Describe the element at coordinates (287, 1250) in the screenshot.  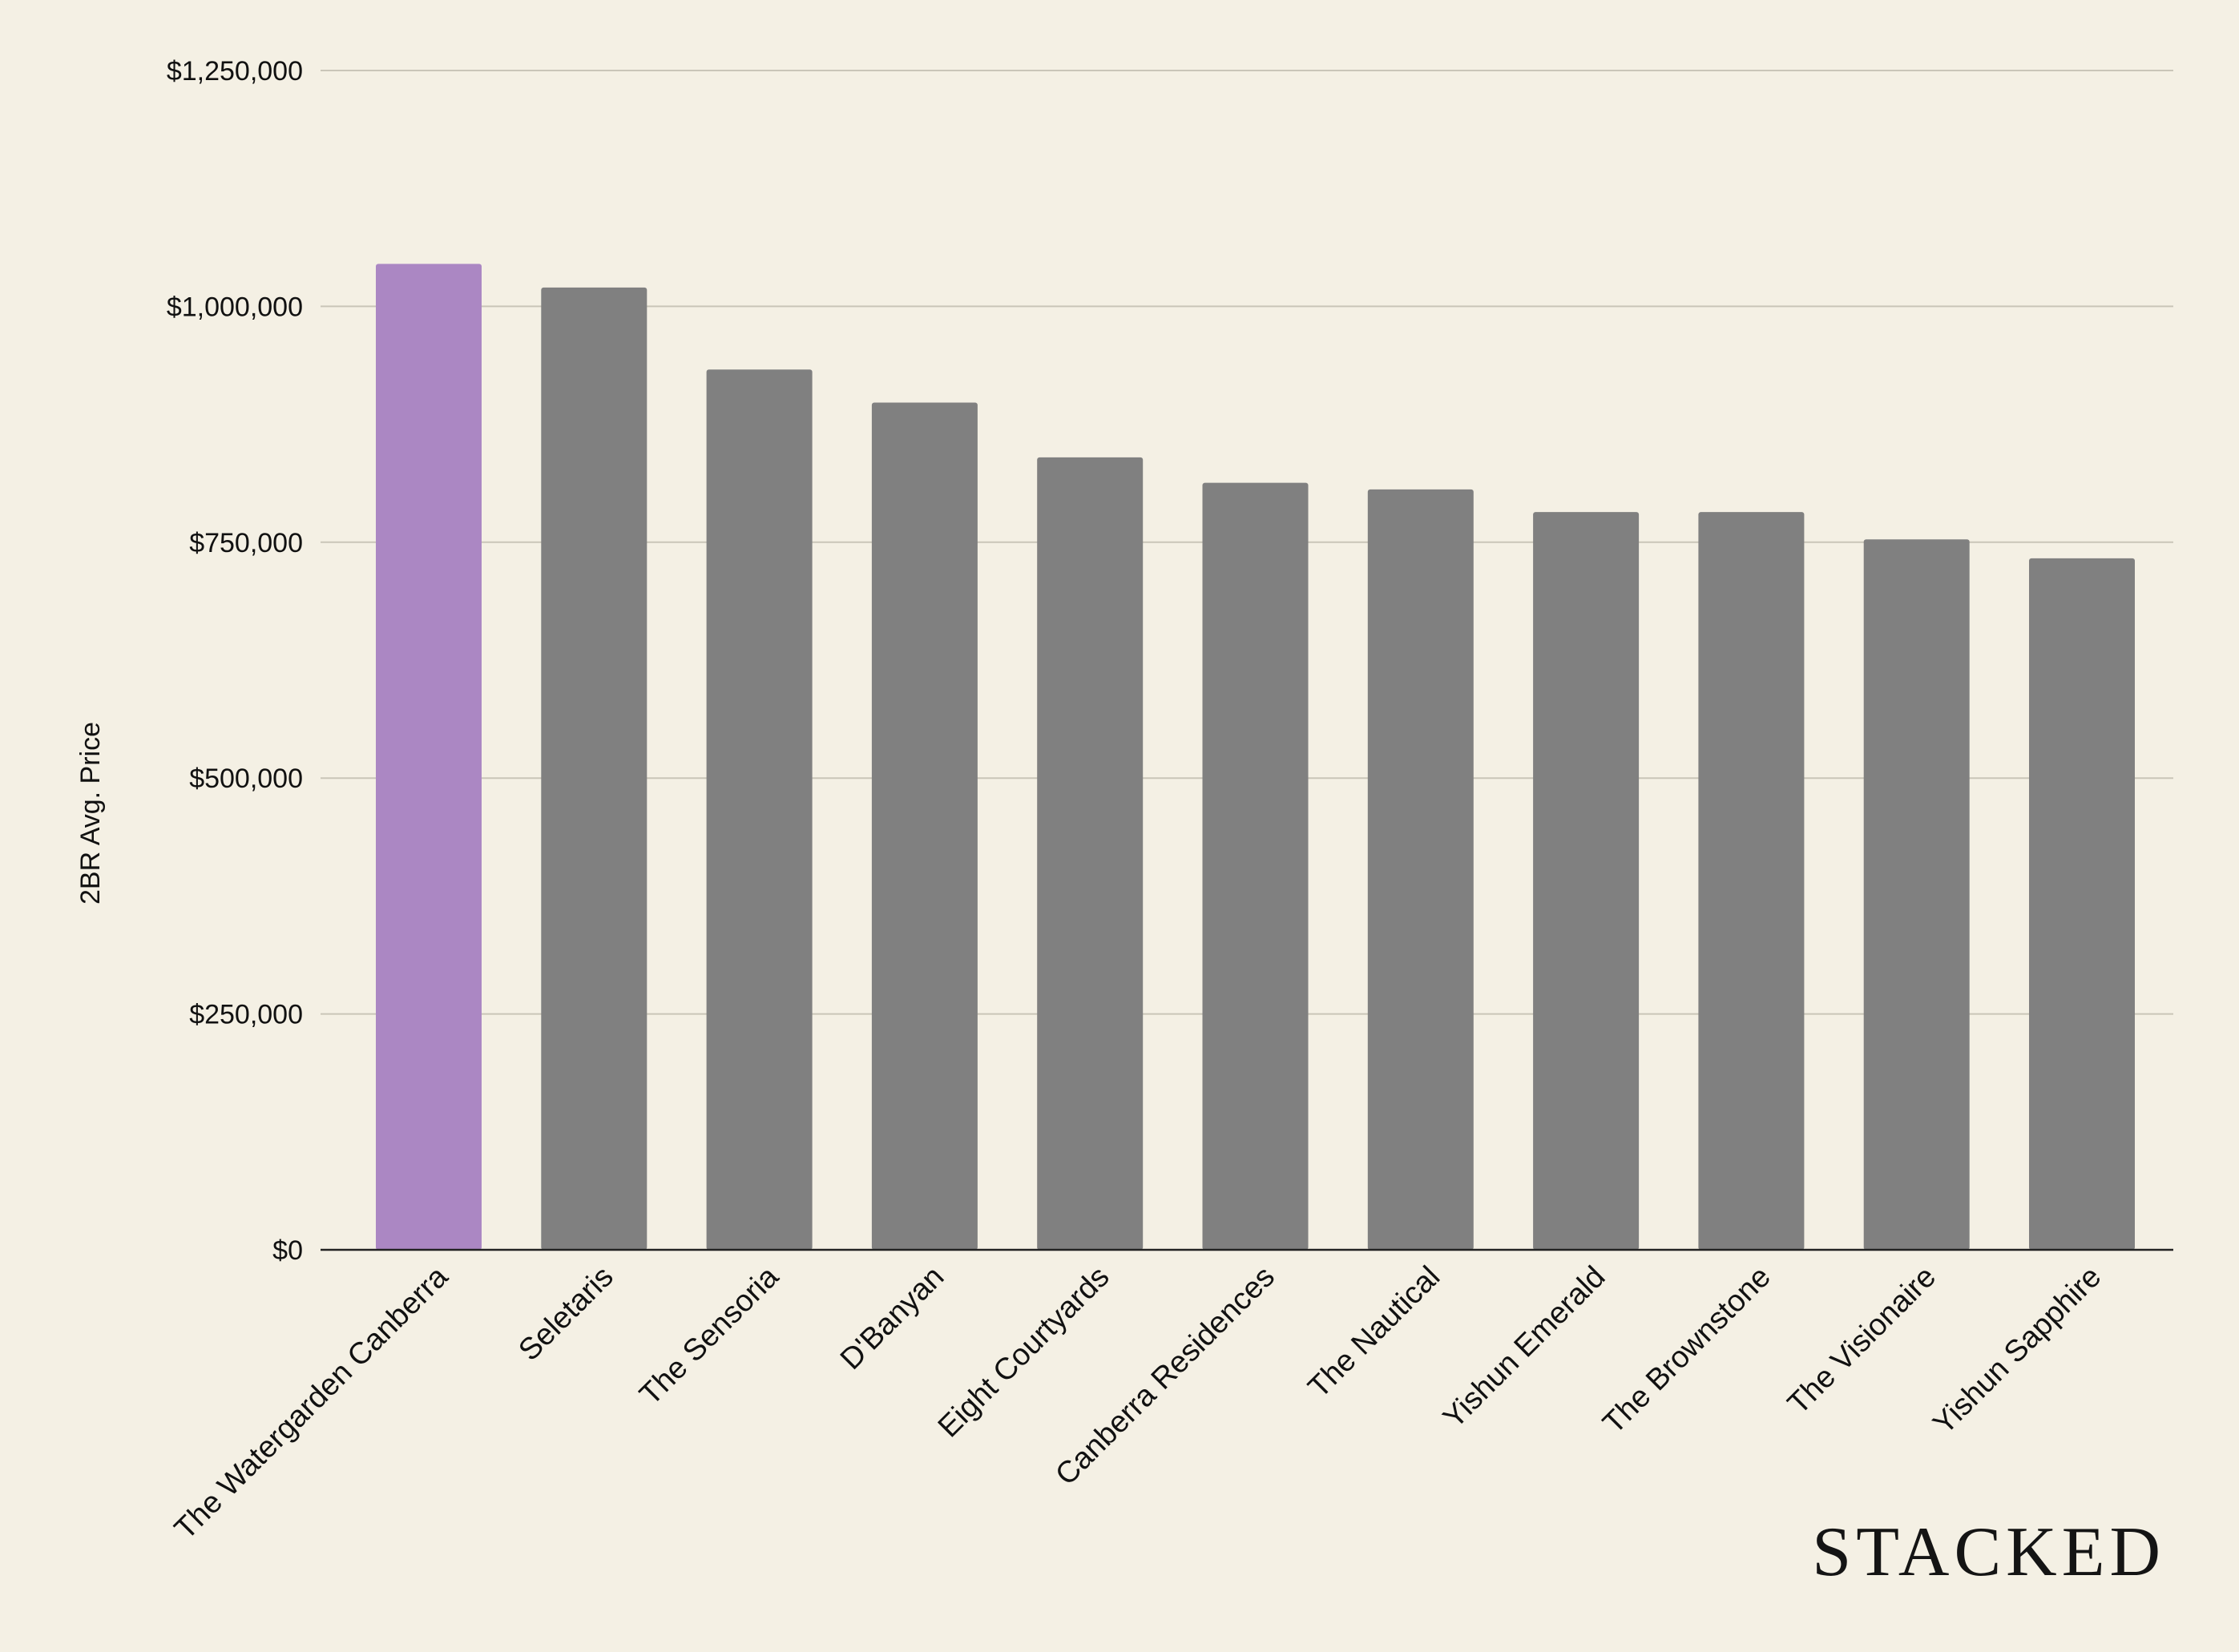
I see `y-tick-label: $0` at that location.